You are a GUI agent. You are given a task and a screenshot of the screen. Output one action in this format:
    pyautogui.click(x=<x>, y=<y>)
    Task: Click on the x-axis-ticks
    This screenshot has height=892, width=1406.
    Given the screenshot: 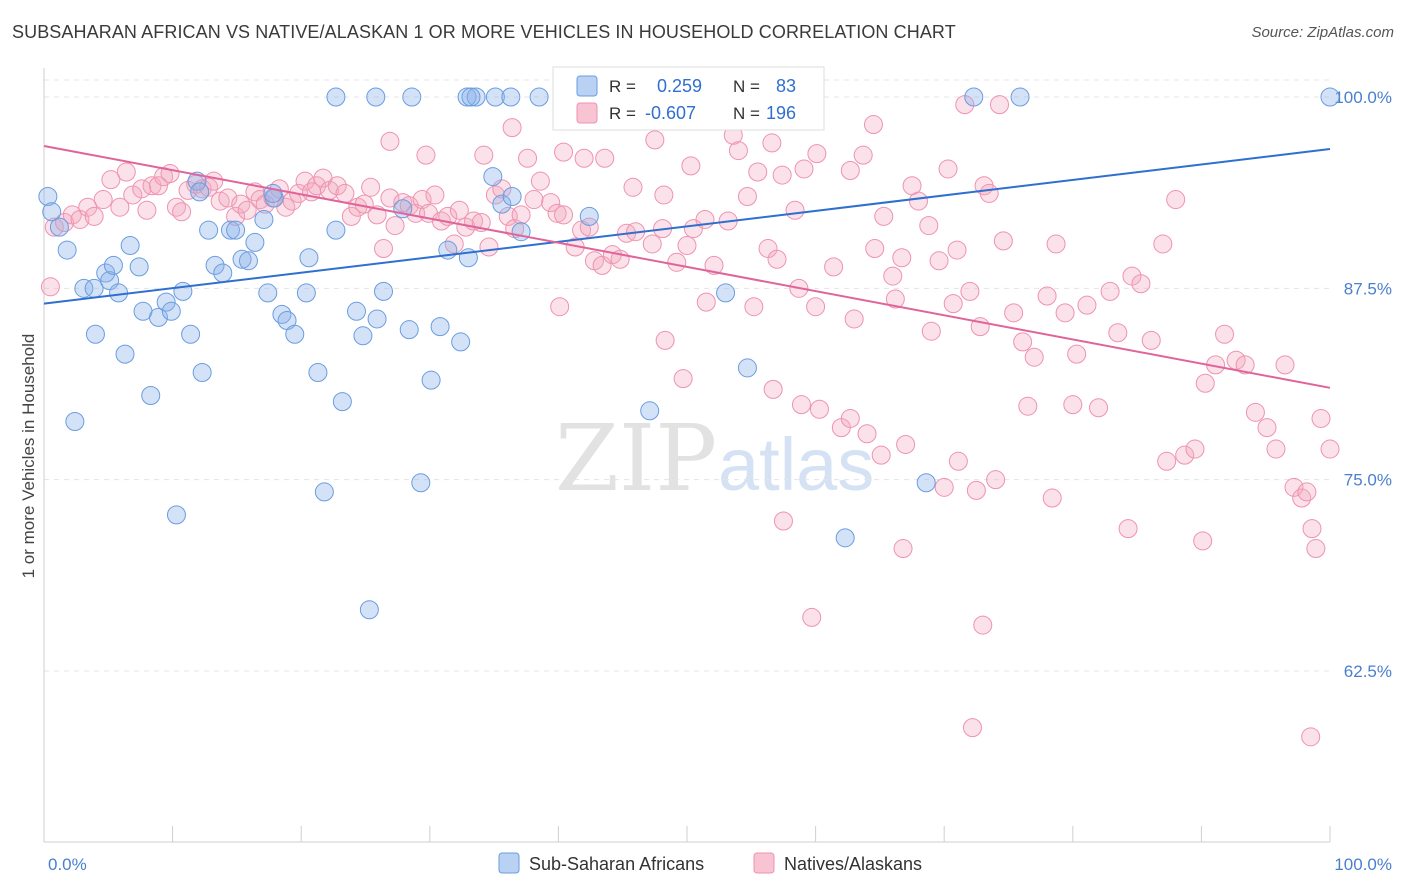 What is the action you would take?
    pyautogui.click(x=687, y=834)
    